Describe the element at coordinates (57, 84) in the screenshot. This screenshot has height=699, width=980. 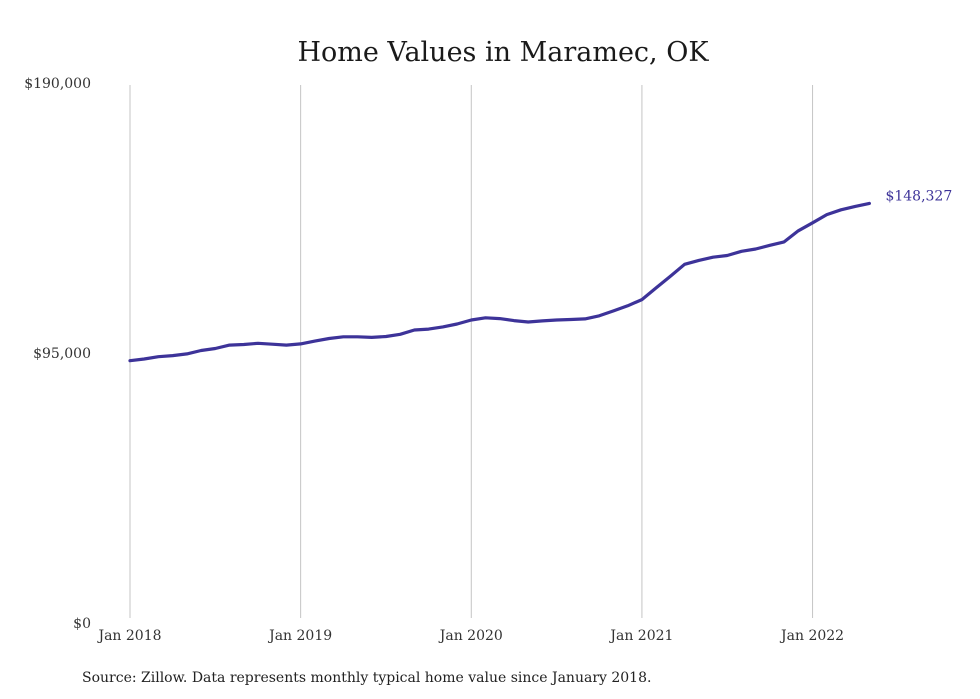
I see `y-tick-label: $190,000` at that location.